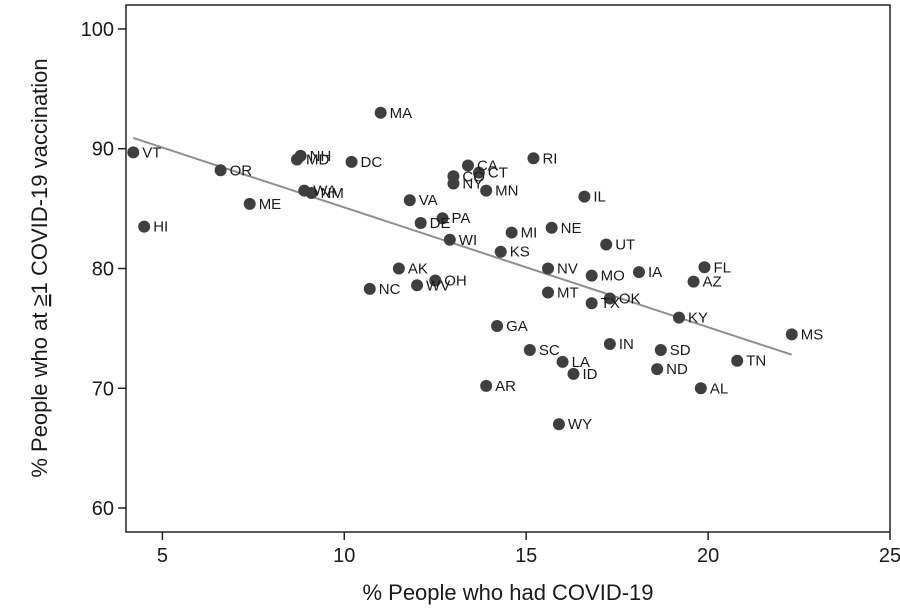  I want to click on point-vt, so click(133, 152).